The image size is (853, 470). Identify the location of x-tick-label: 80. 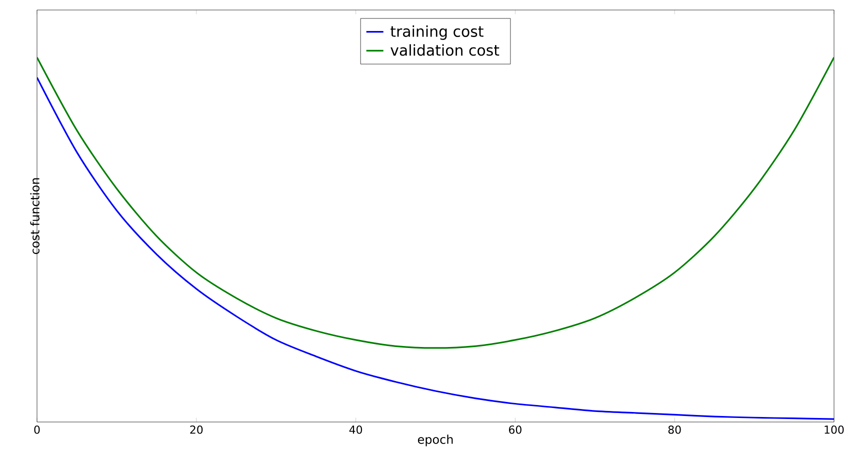
(674, 430).